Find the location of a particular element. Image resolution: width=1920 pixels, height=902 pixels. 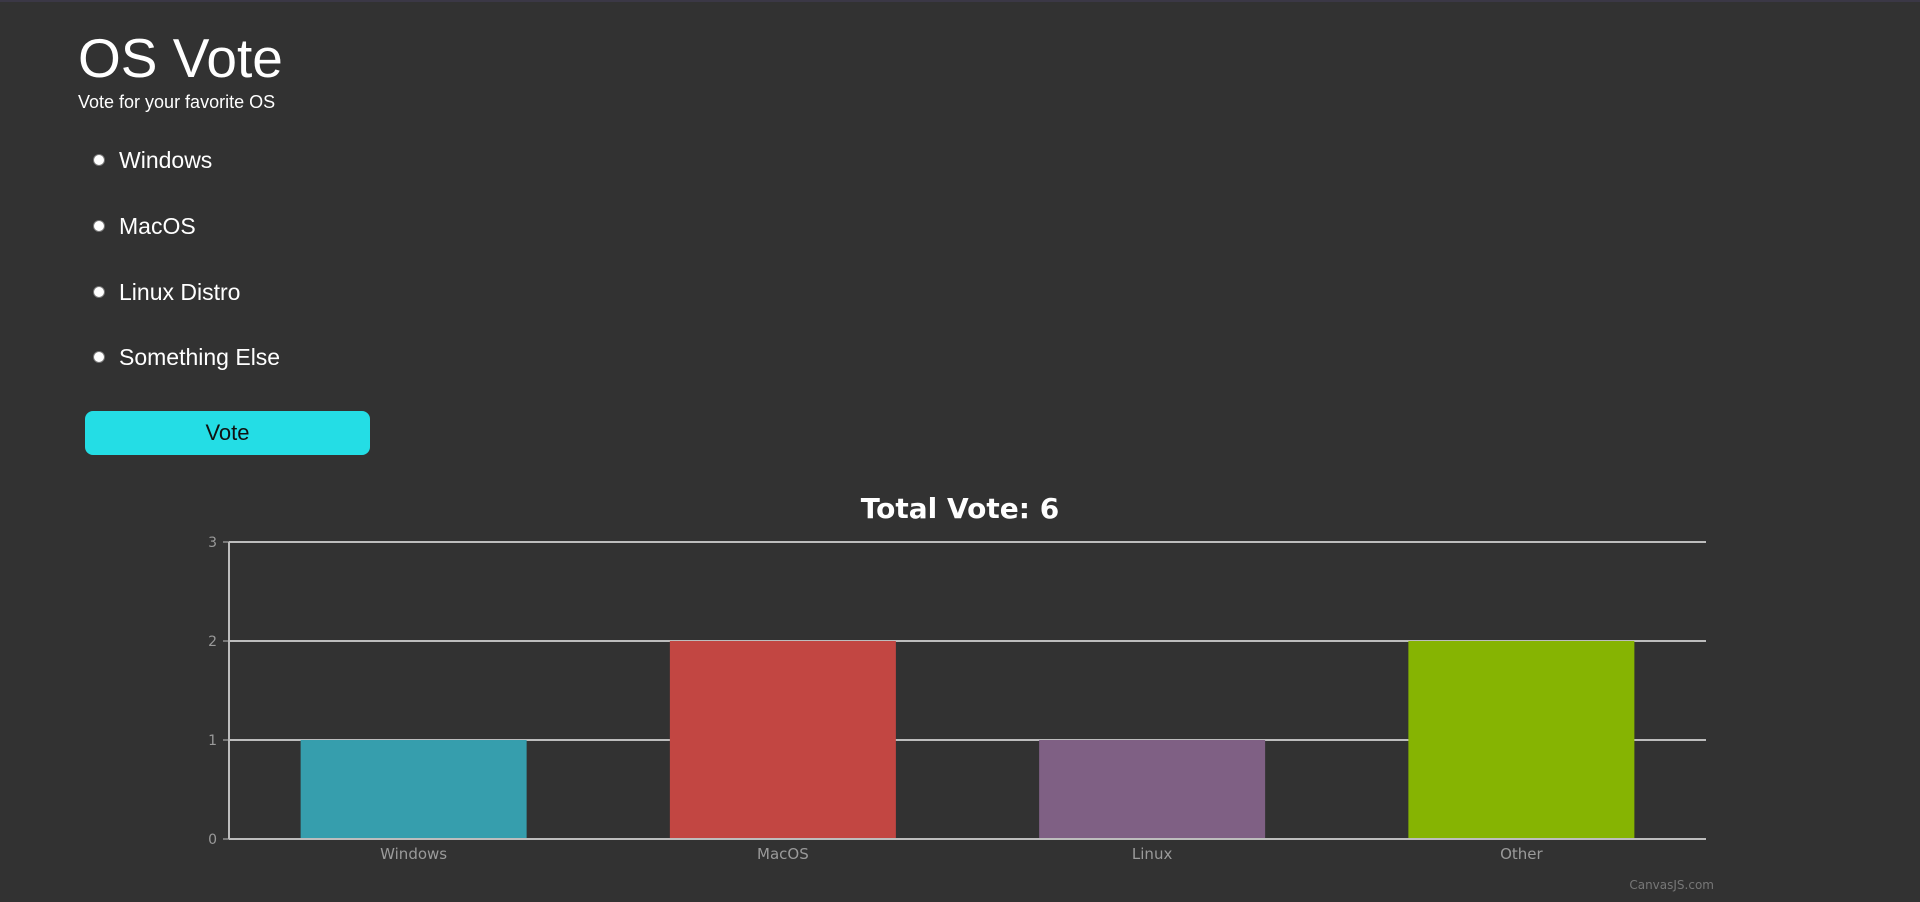

bar-macos is located at coordinates (782, 740).